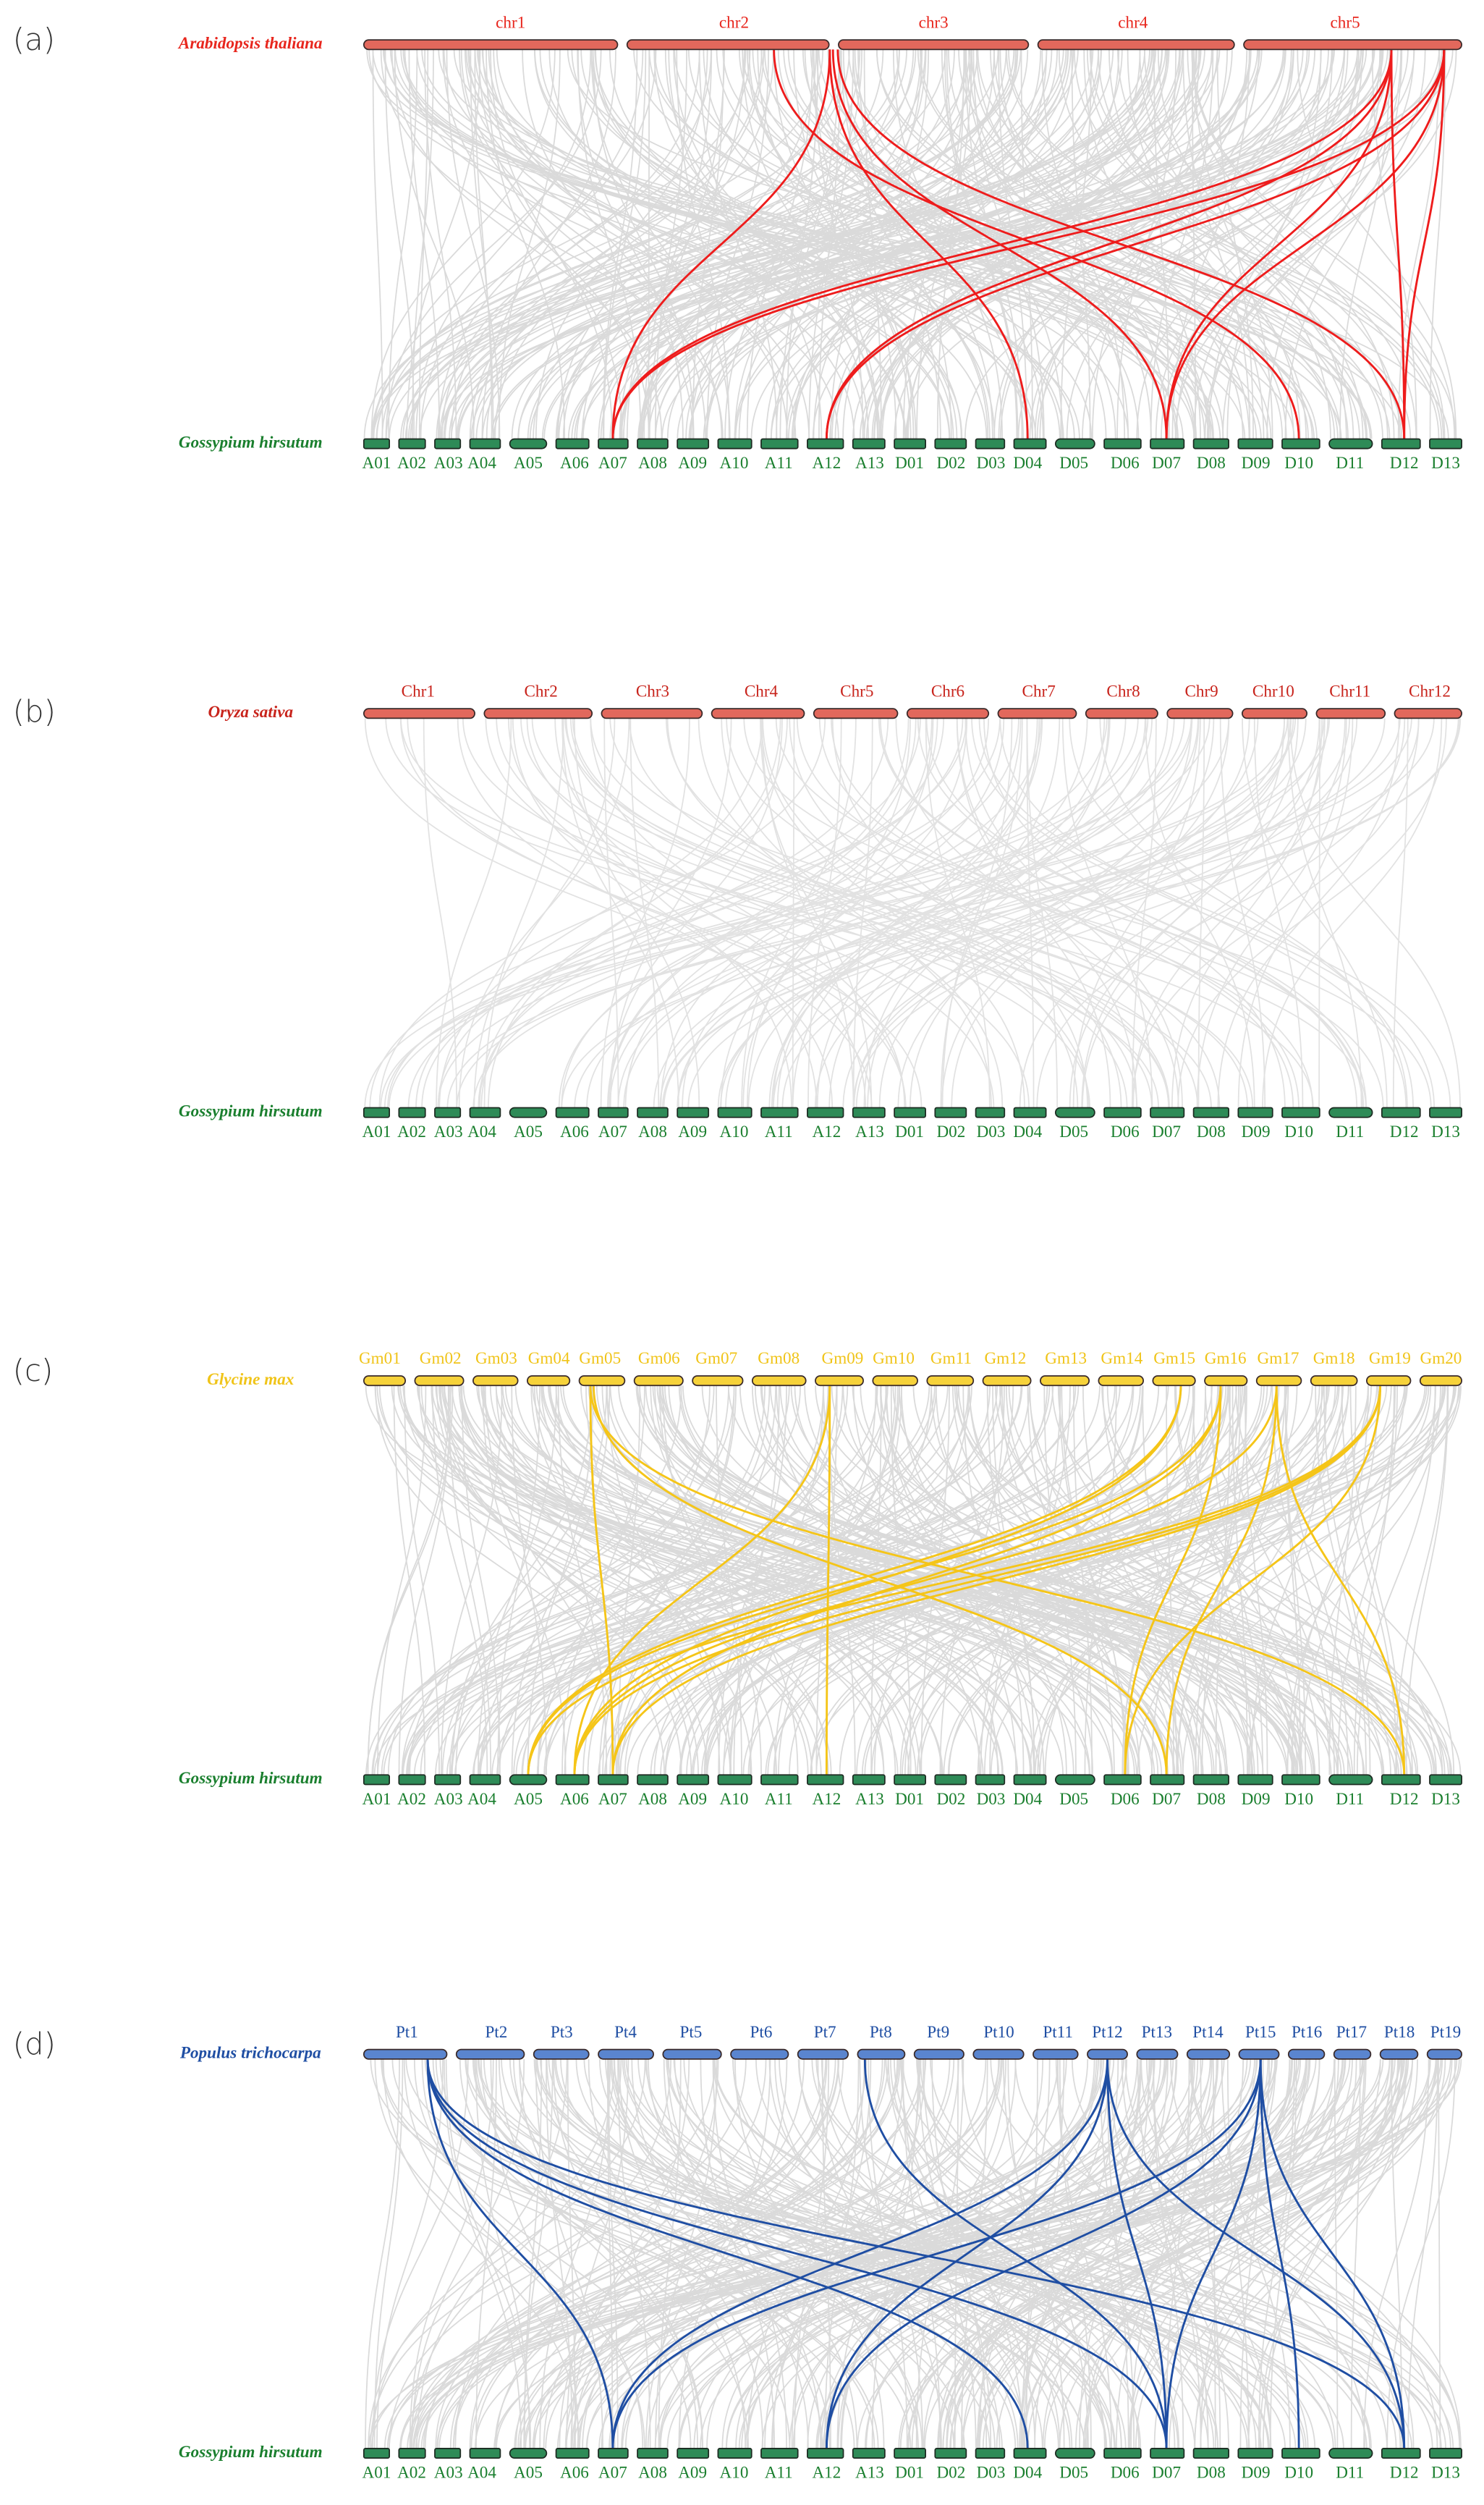 This screenshot has width=1484, height=2505. What do you see at coordinates (1298, 464) in the screenshot?
I see `chromosome-label: D10` at bounding box center [1298, 464].